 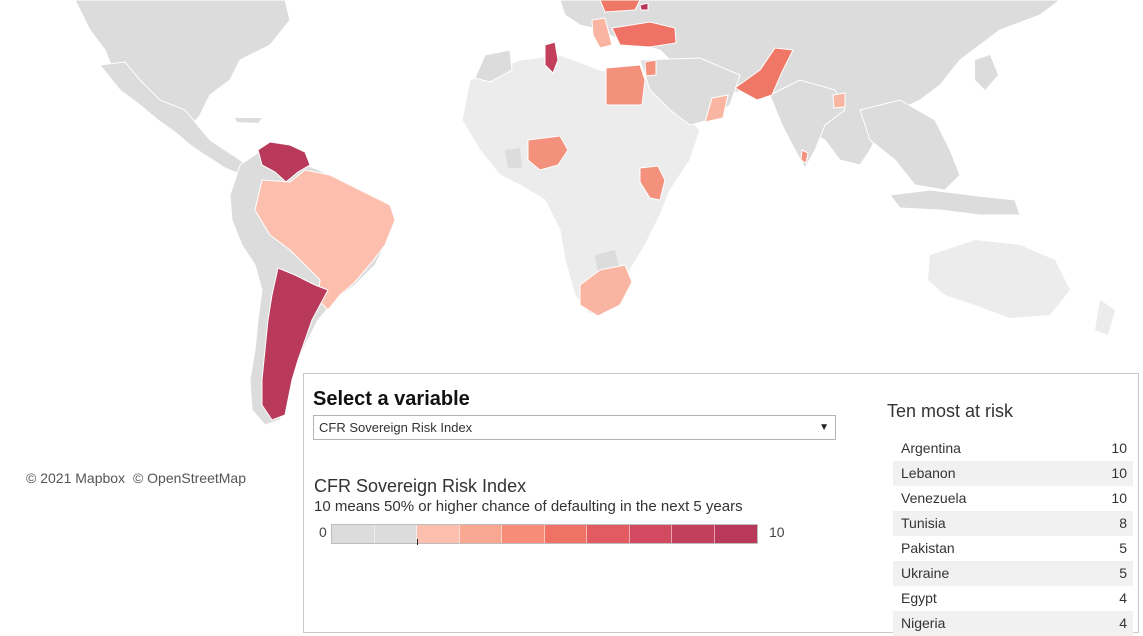 What do you see at coordinates (934, 498) in the screenshot?
I see `risk-country: Venezuela` at bounding box center [934, 498].